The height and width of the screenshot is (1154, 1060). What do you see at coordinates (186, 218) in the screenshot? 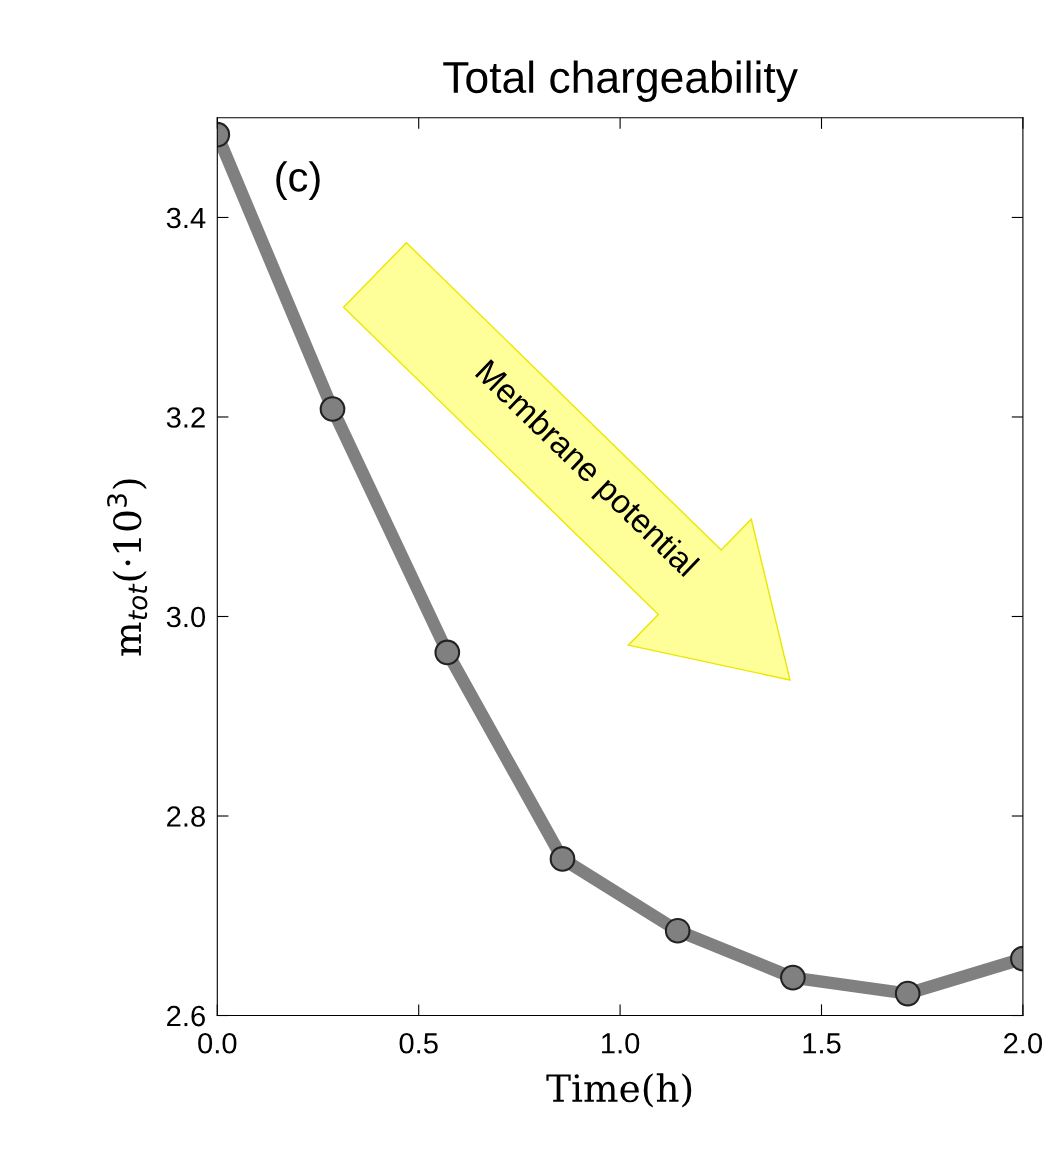
I see `y-tick-label: 3.4` at bounding box center [186, 218].